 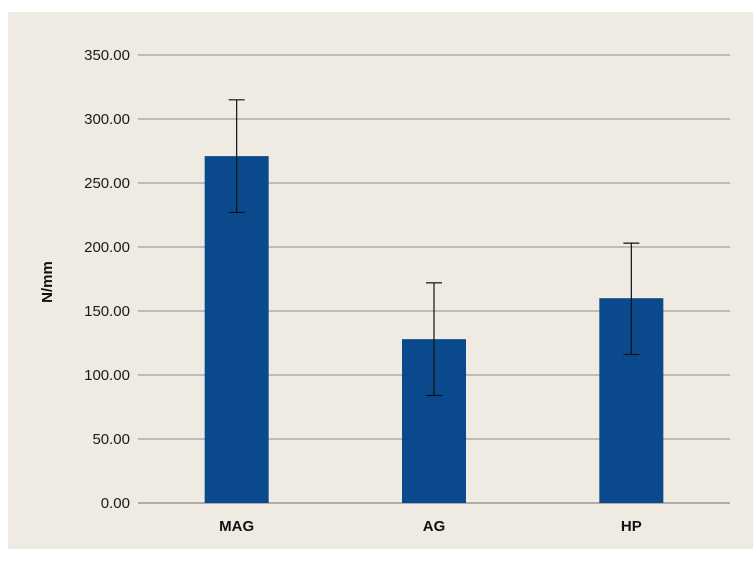 What do you see at coordinates (111, 439) in the screenshot?
I see `y-tick-label: 50.00` at bounding box center [111, 439].